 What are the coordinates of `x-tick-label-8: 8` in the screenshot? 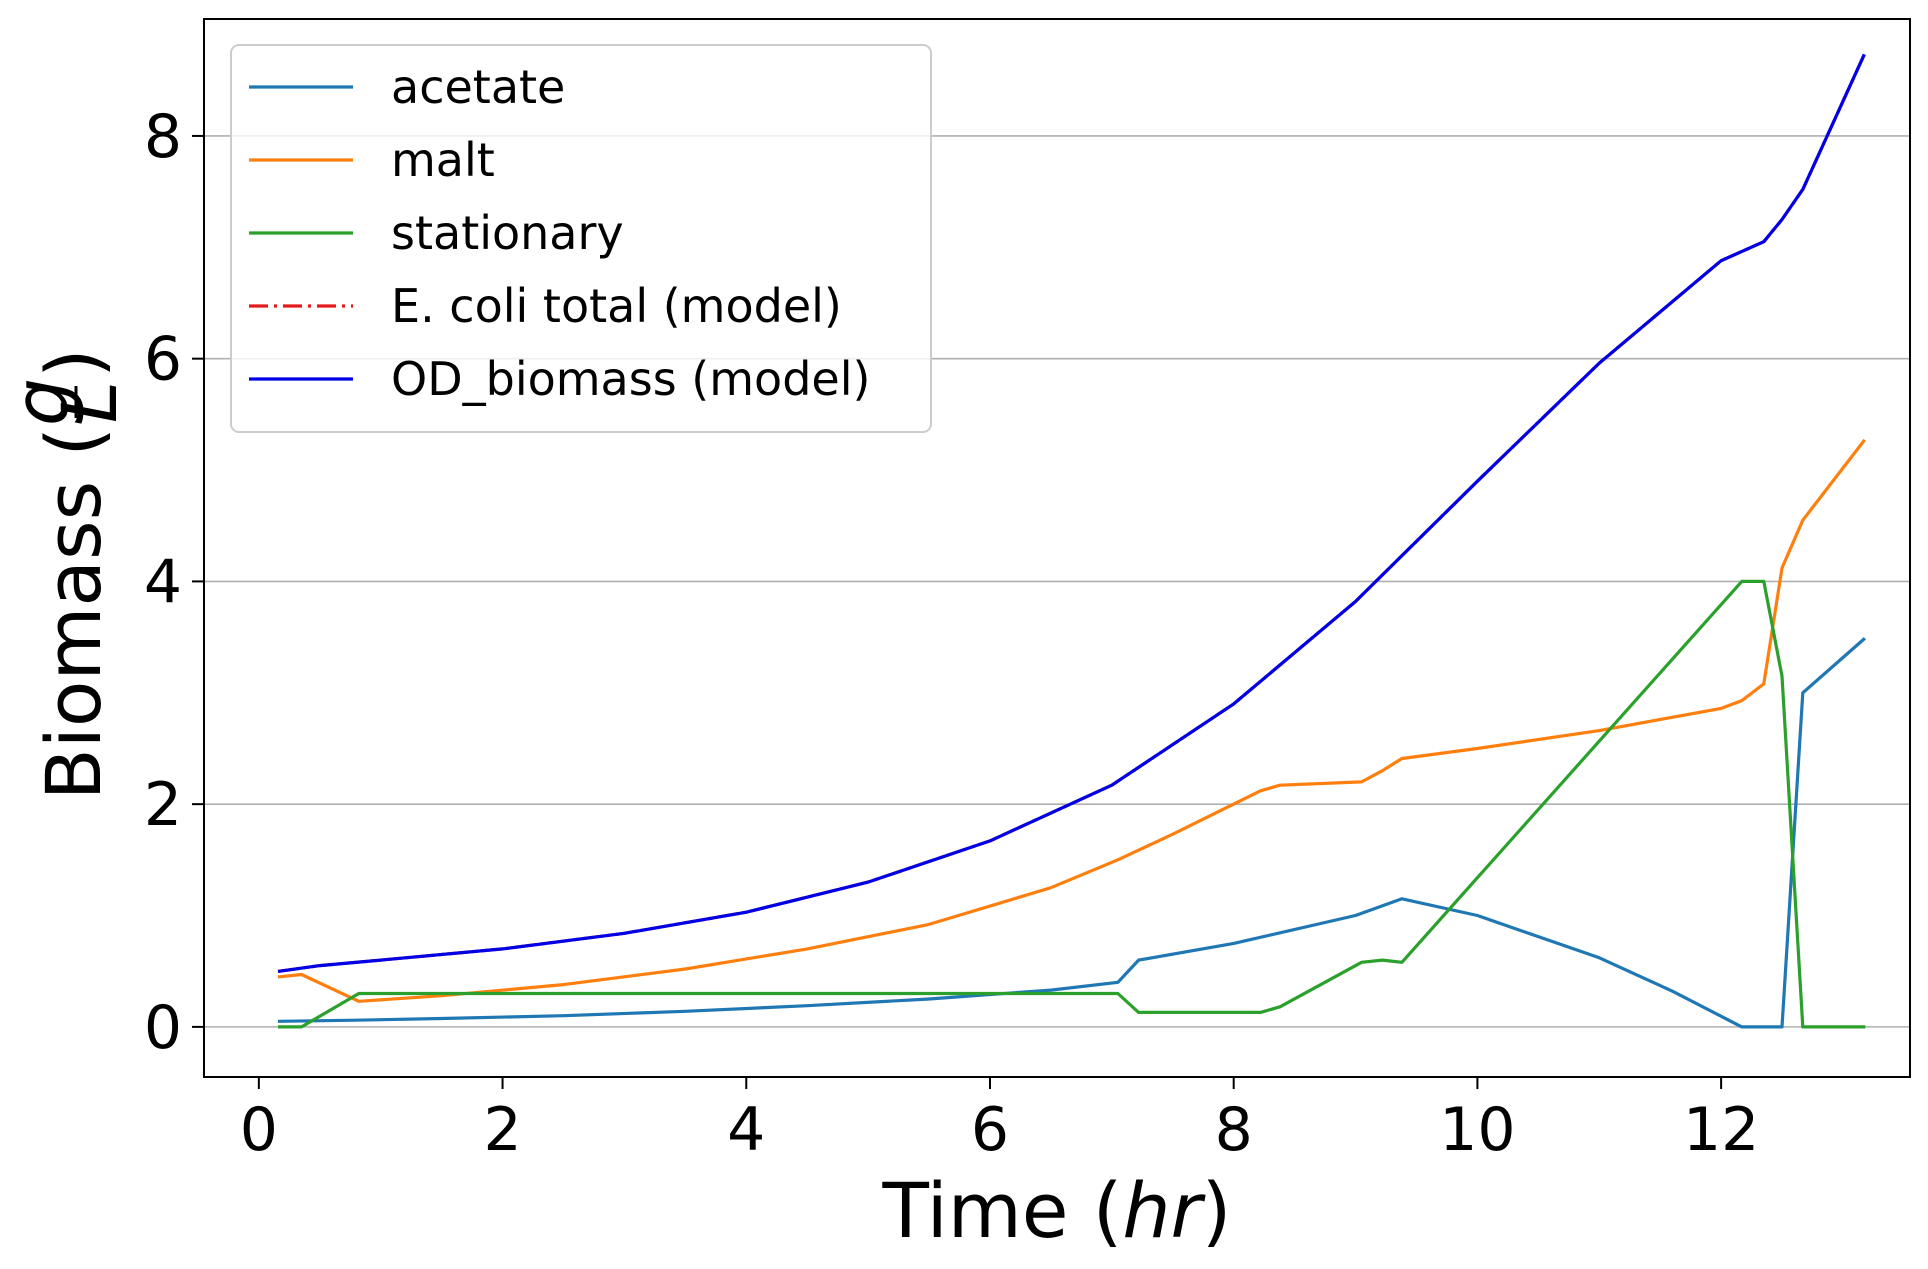 It's located at (1234, 1130).